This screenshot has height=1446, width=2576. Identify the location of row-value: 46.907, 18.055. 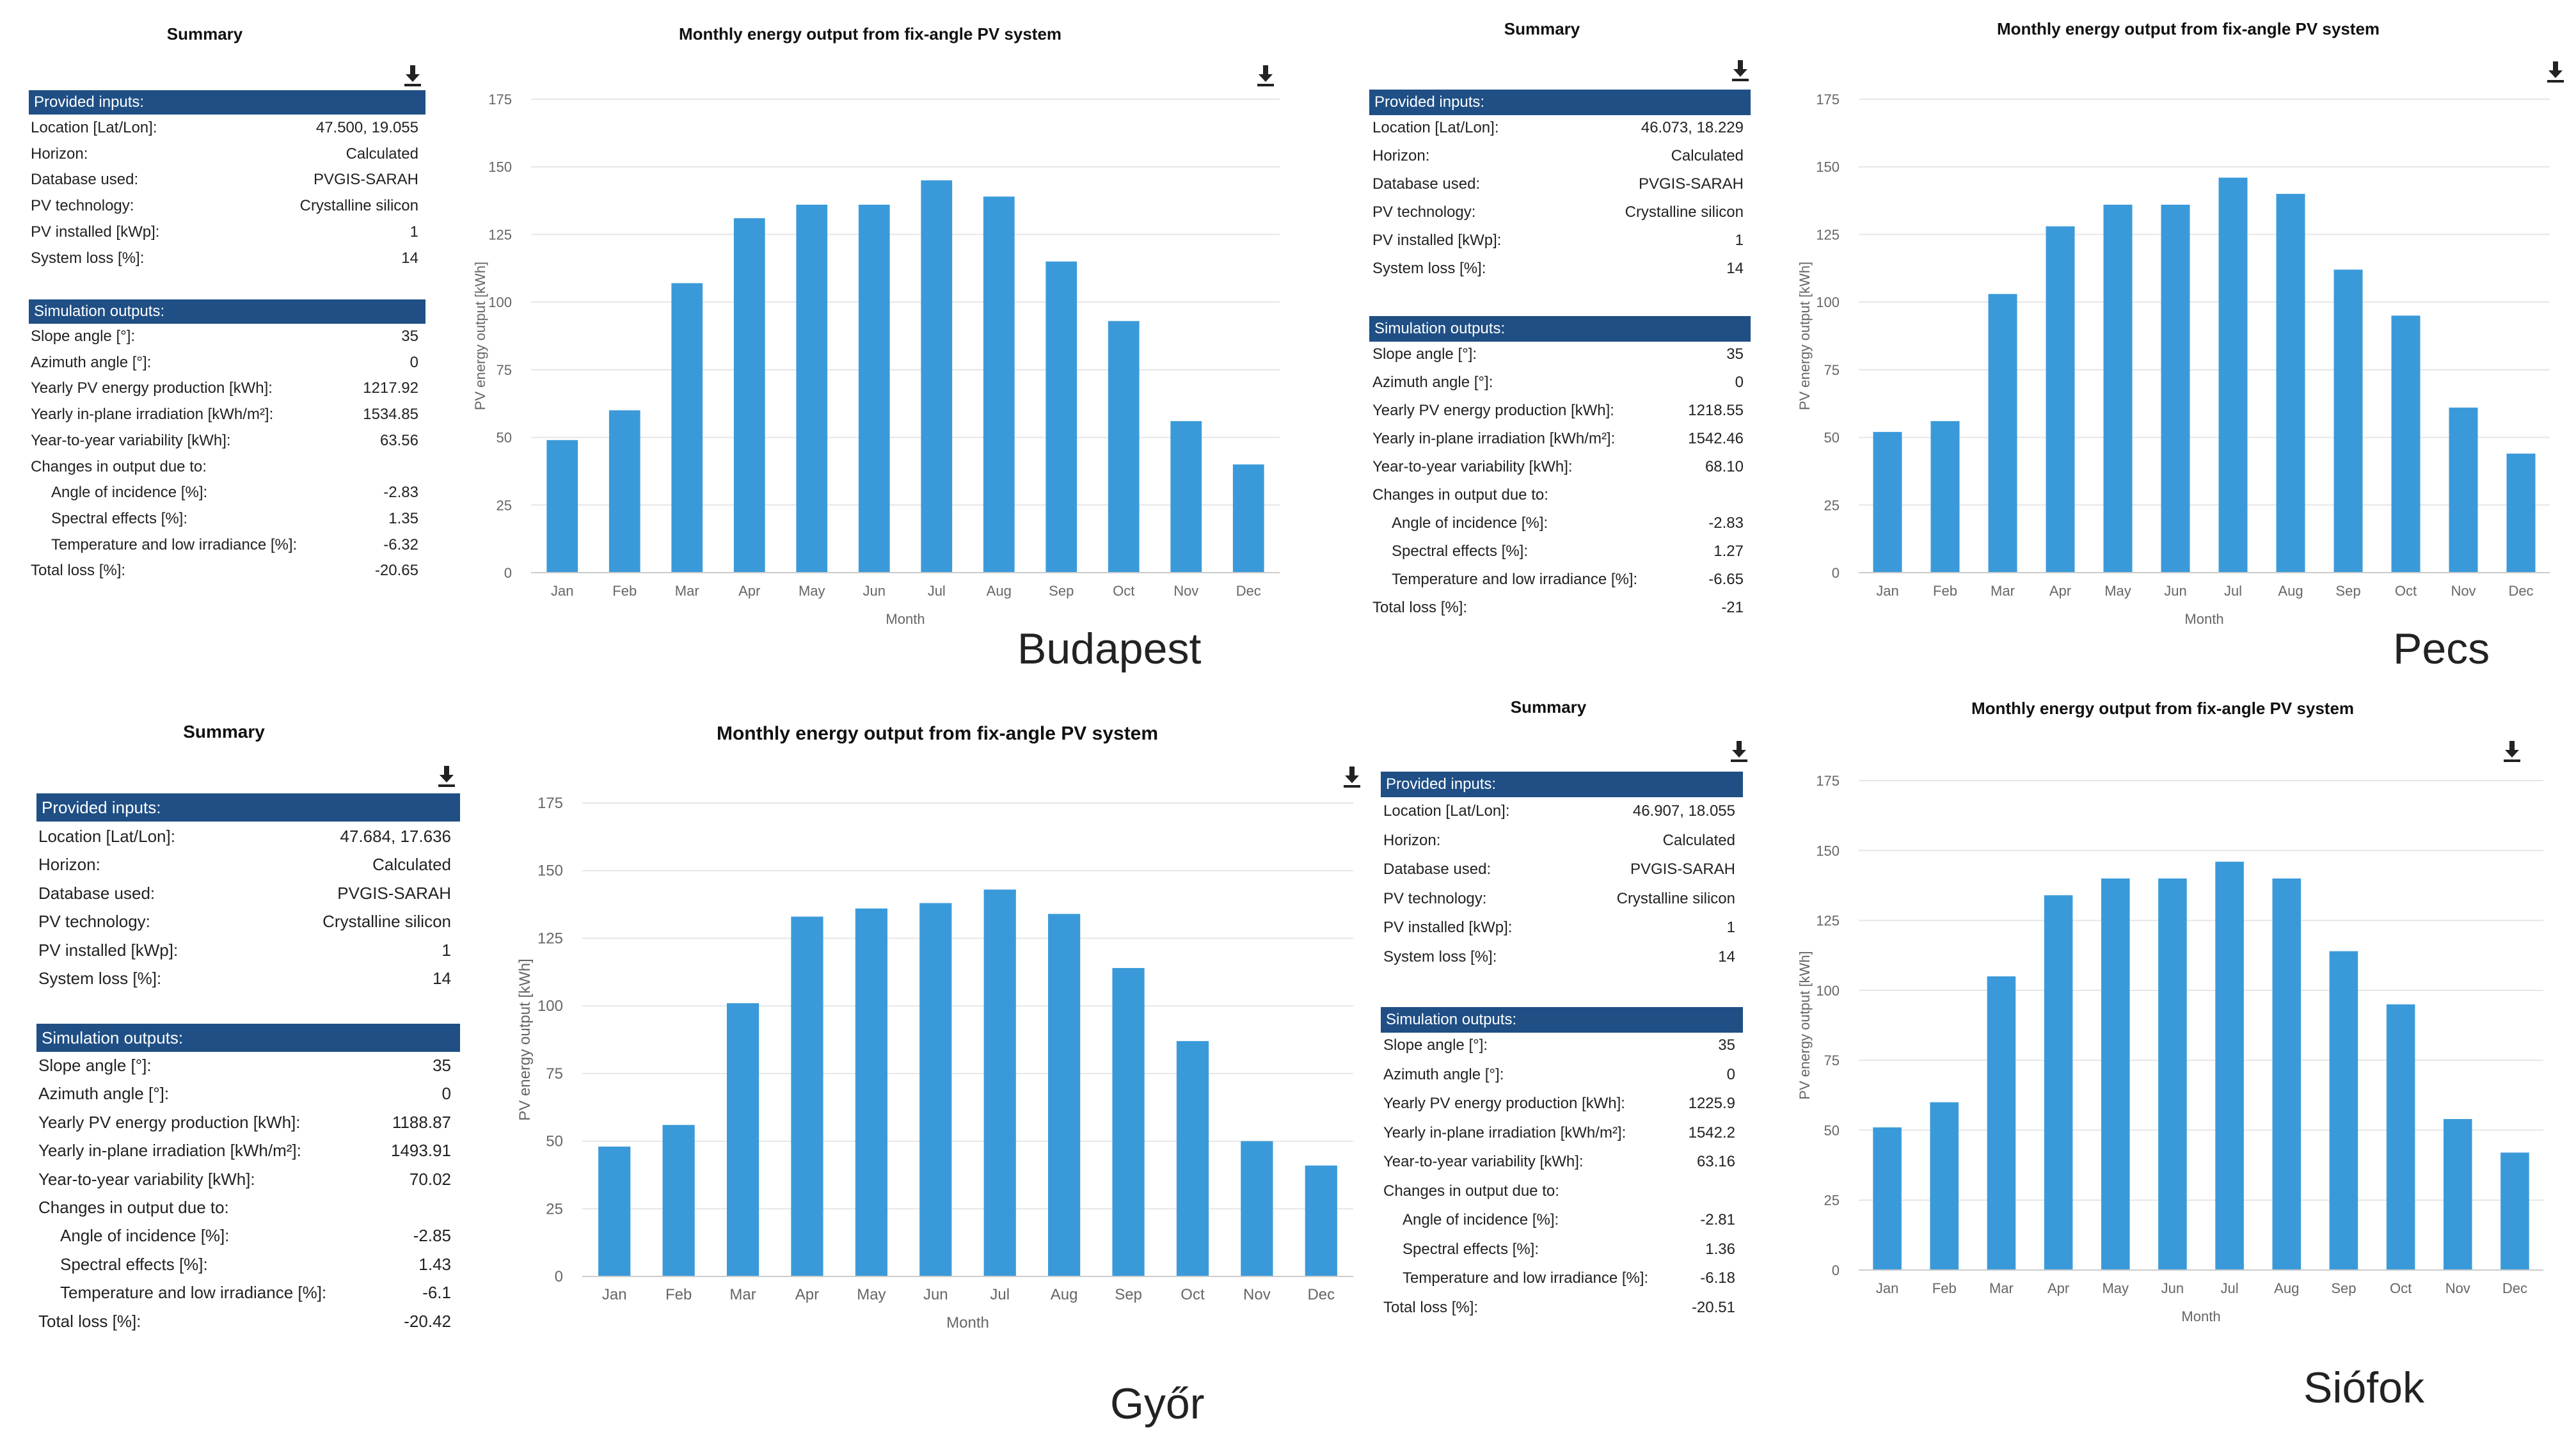
(1684, 811).